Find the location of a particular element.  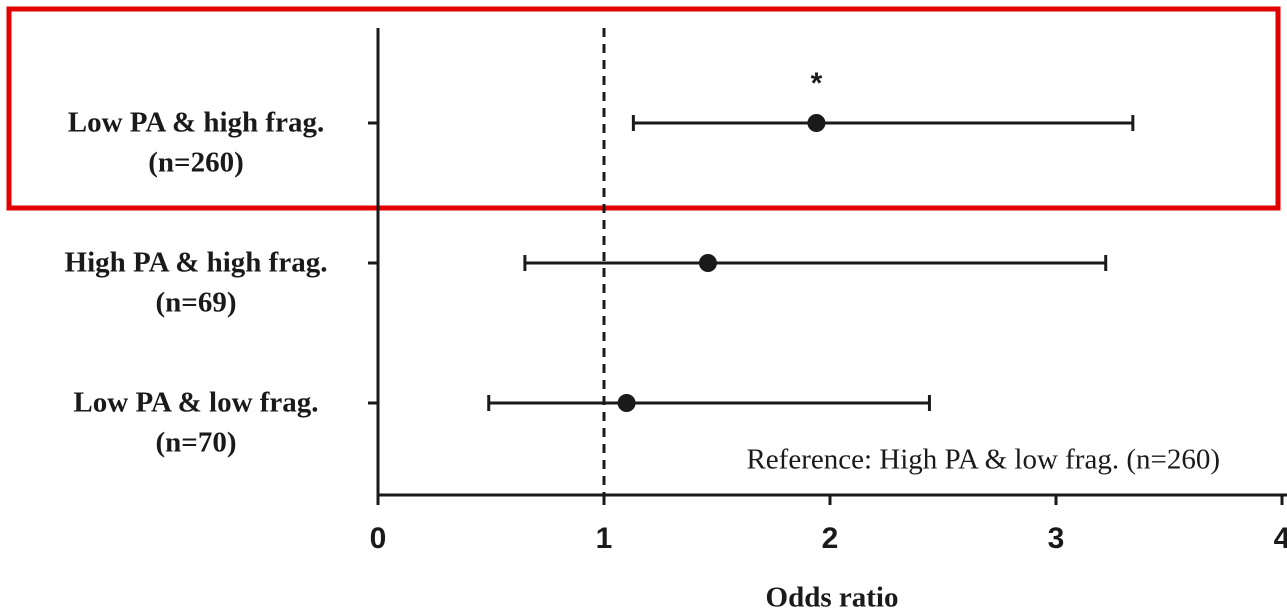

x-tick-label: 4 is located at coordinates (1280, 538).